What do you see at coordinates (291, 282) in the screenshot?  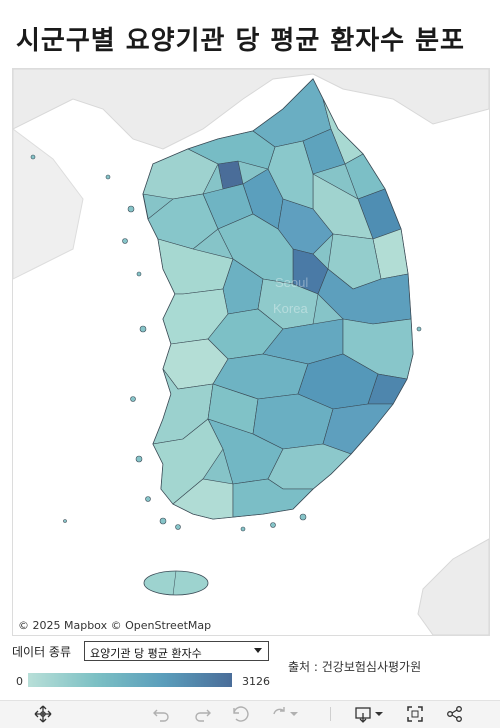 I see `map-watermark: Seoul` at bounding box center [291, 282].